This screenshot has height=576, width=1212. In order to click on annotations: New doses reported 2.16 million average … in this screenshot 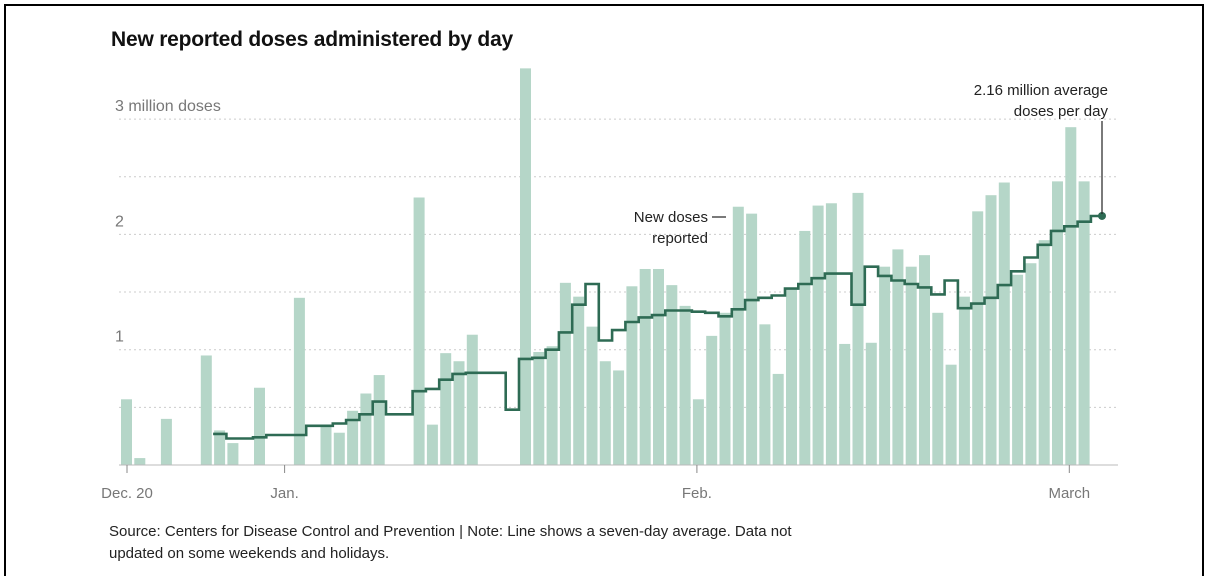, I will do `click(871, 164)`.